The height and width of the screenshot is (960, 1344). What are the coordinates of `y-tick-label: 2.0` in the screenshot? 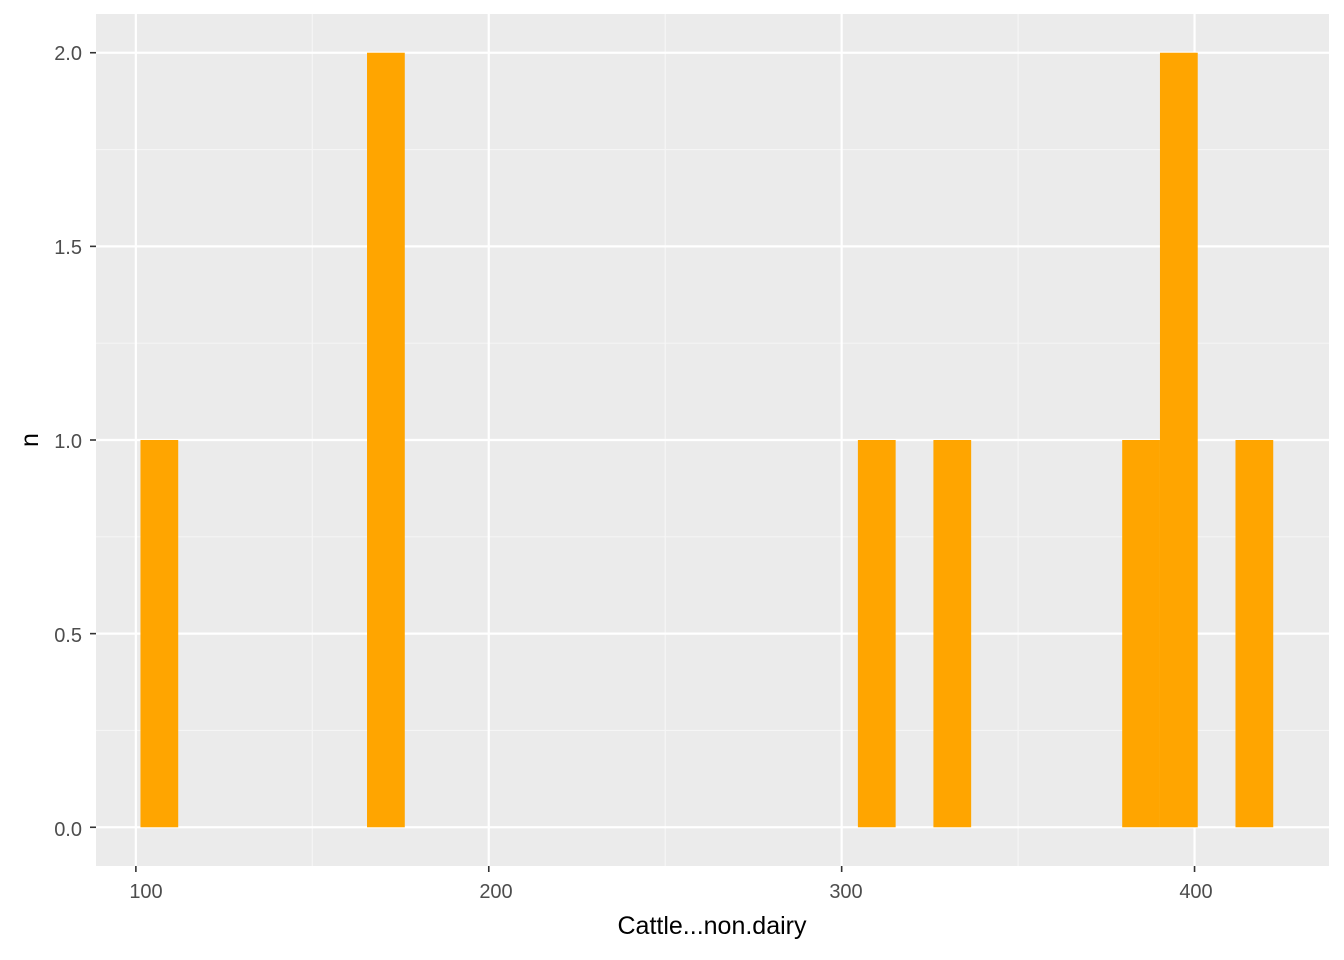 It's located at (68, 54).